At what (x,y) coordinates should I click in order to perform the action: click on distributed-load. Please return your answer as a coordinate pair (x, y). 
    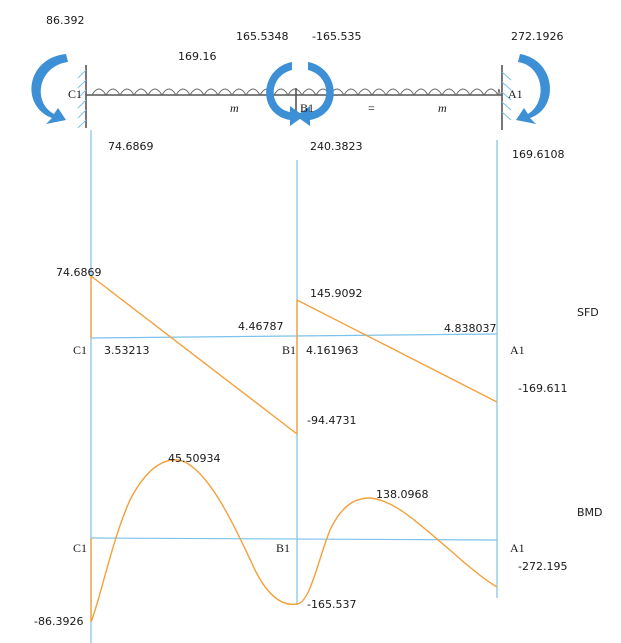
    Looking at the image, I should click on (296, 92).